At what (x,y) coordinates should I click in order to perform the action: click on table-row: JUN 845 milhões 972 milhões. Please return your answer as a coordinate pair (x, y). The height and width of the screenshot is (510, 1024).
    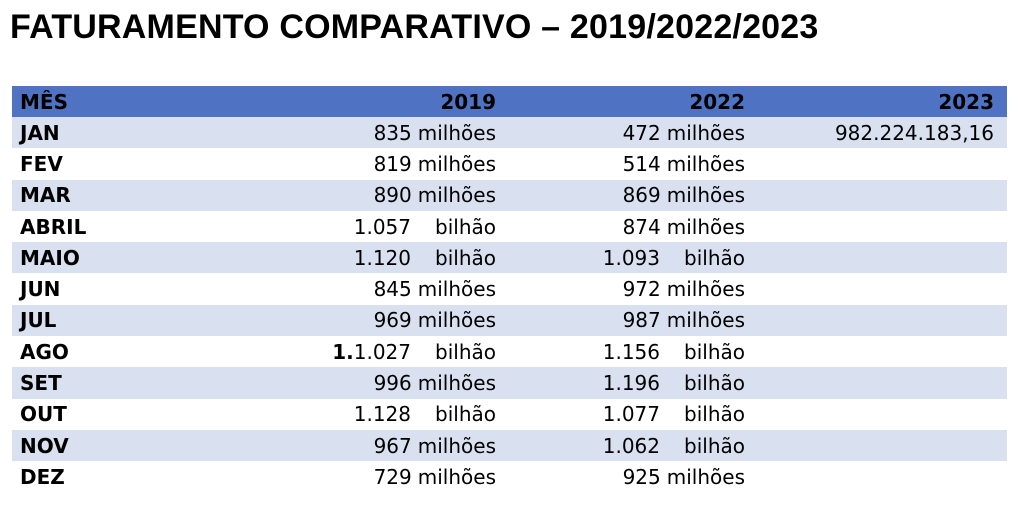
    Looking at the image, I should click on (509, 289).